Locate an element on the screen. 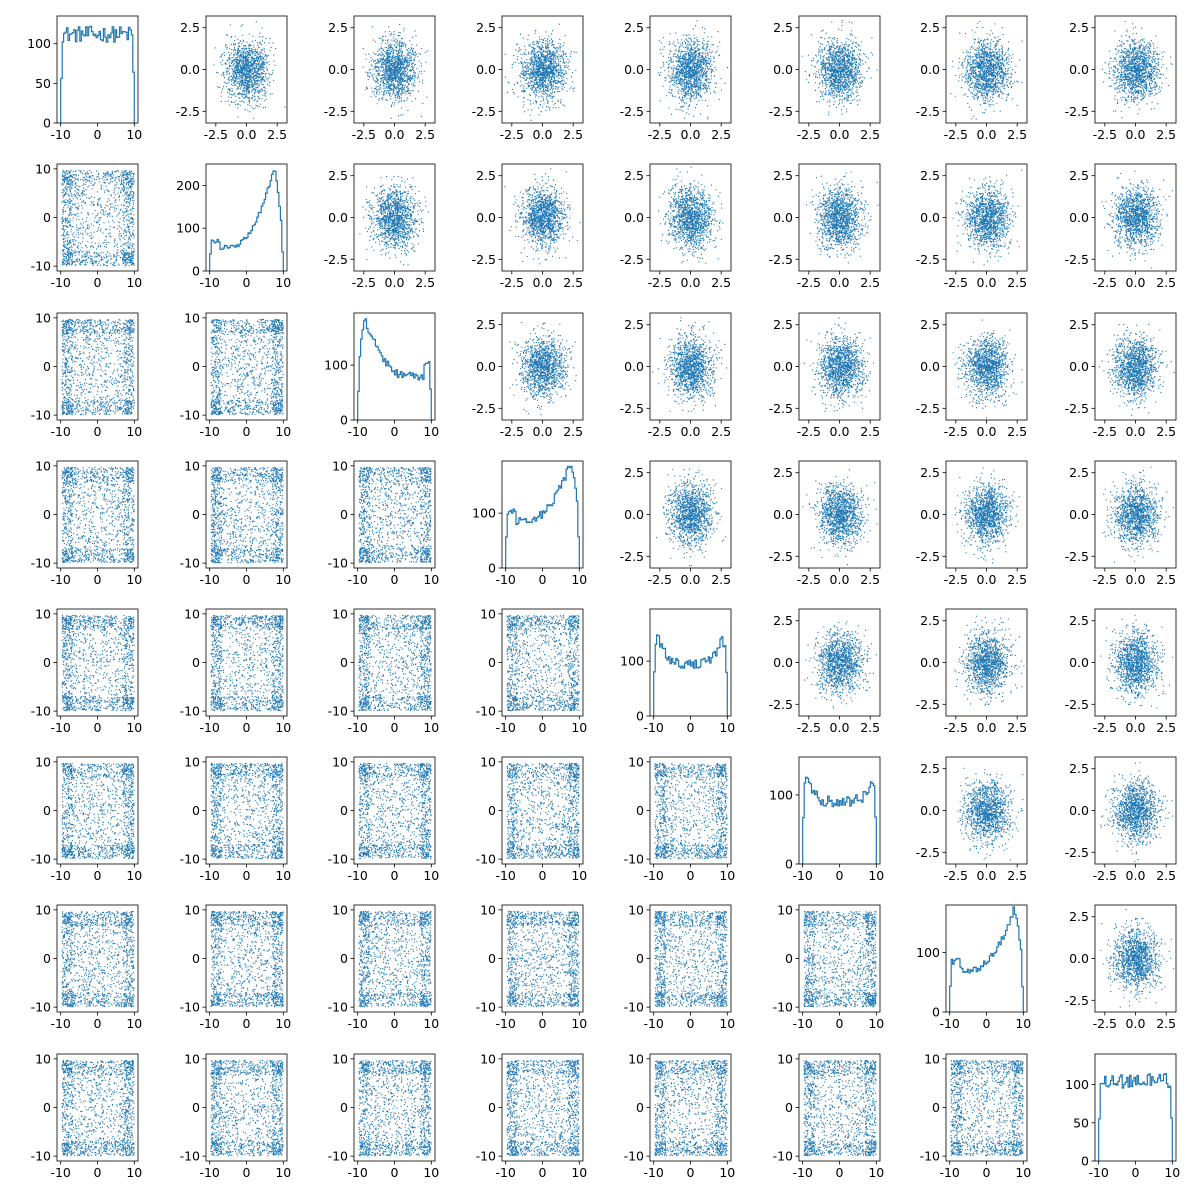  panel-r7-c0-lower: -10 0 10 -10 0 10 is located at coordinates (87, 1115).